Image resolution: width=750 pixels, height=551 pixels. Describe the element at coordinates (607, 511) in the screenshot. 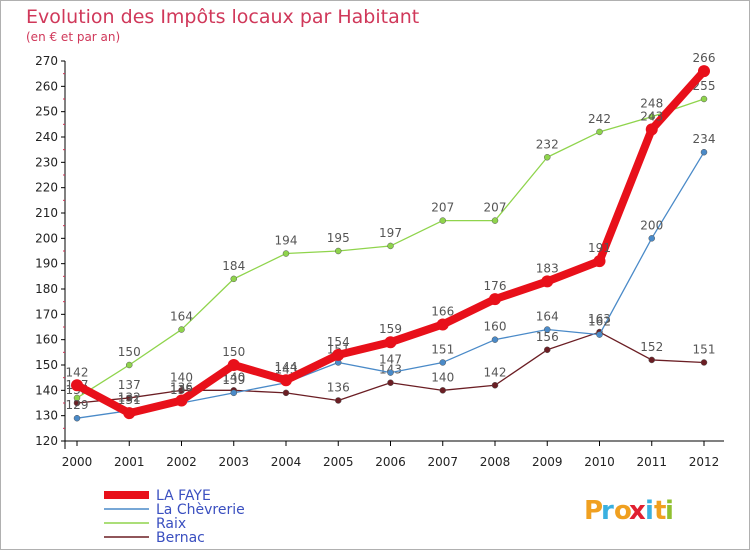

I see `logo-letter: r` at that location.